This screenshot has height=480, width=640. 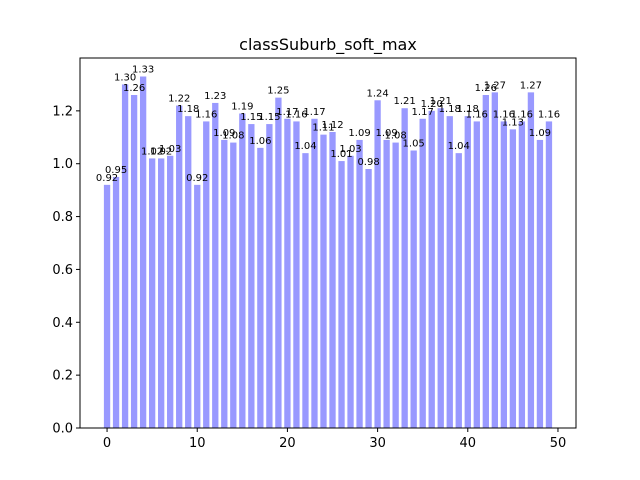 What do you see at coordinates (468, 443) in the screenshot?
I see `x-tick-label-4: 40` at bounding box center [468, 443].